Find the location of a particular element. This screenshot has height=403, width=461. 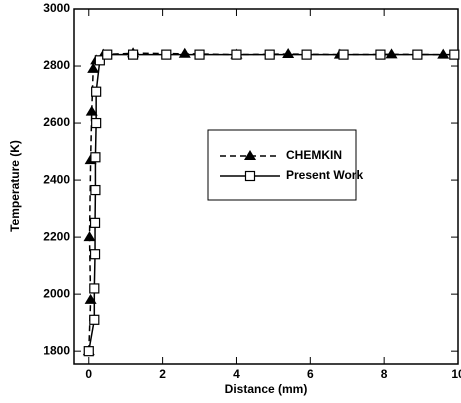

x-tick-label: 8 is located at coordinates (384, 374).